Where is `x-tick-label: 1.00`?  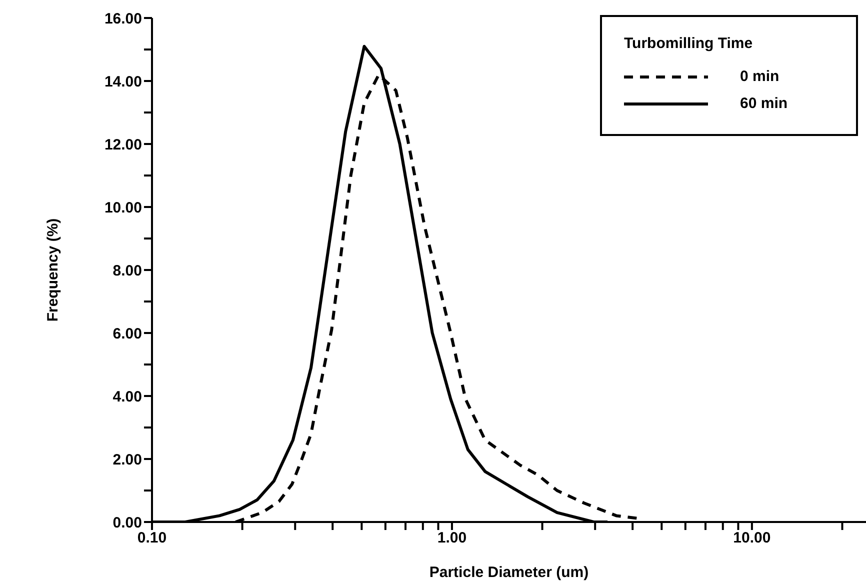
x-tick-label: 1.00 is located at coordinates (452, 538).